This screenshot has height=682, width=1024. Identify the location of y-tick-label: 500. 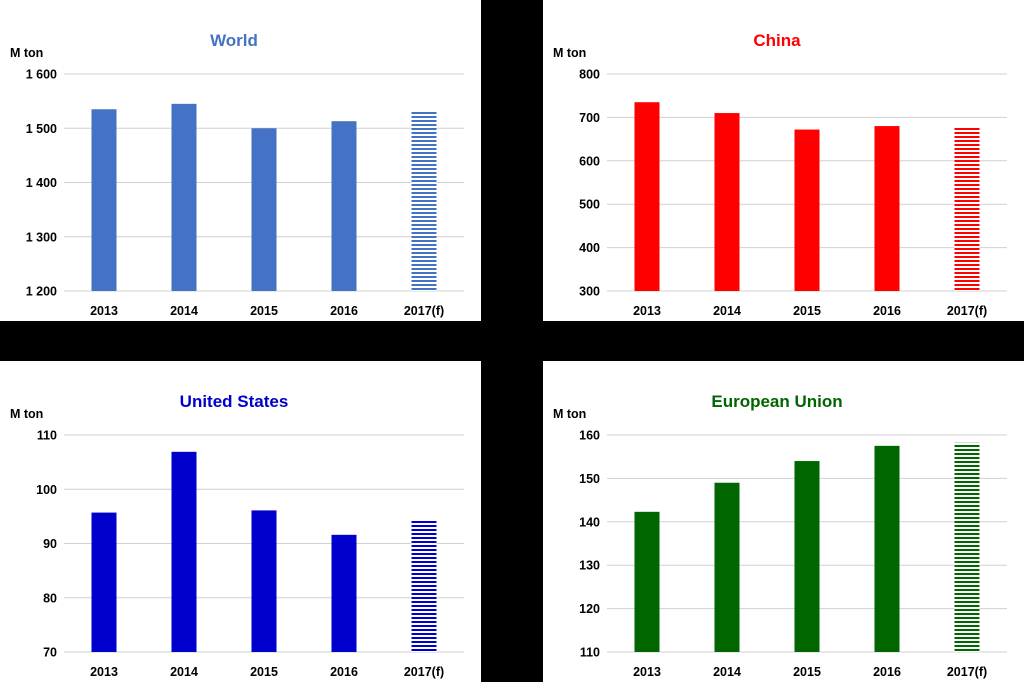
(589, 205).